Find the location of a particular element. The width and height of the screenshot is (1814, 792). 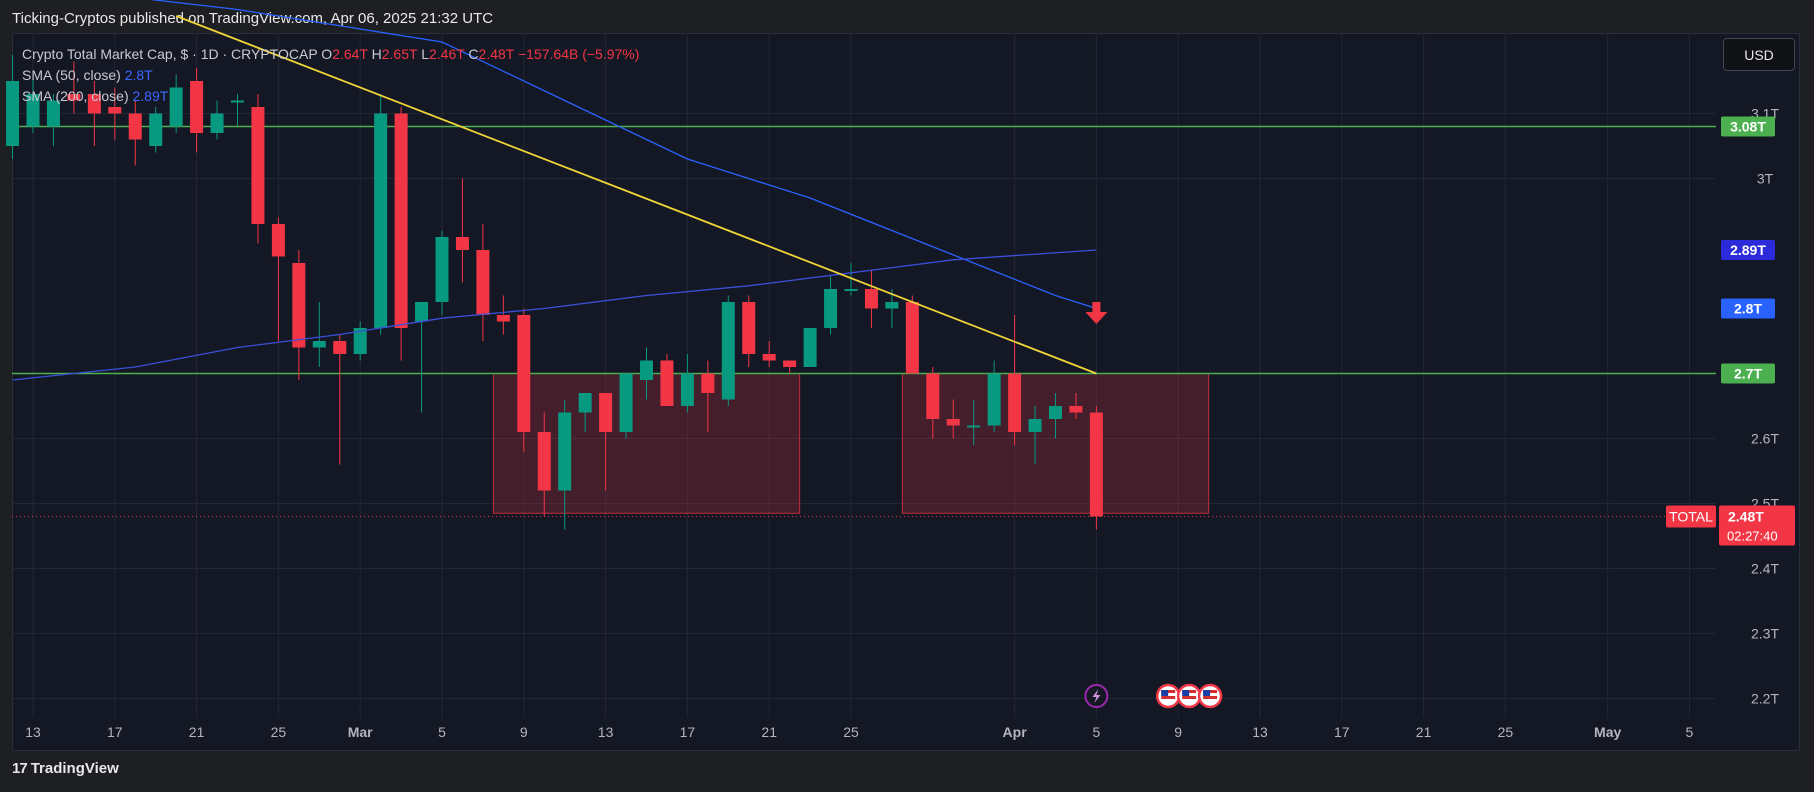

open-value: 2.64T is located at coordinates (350, 54).